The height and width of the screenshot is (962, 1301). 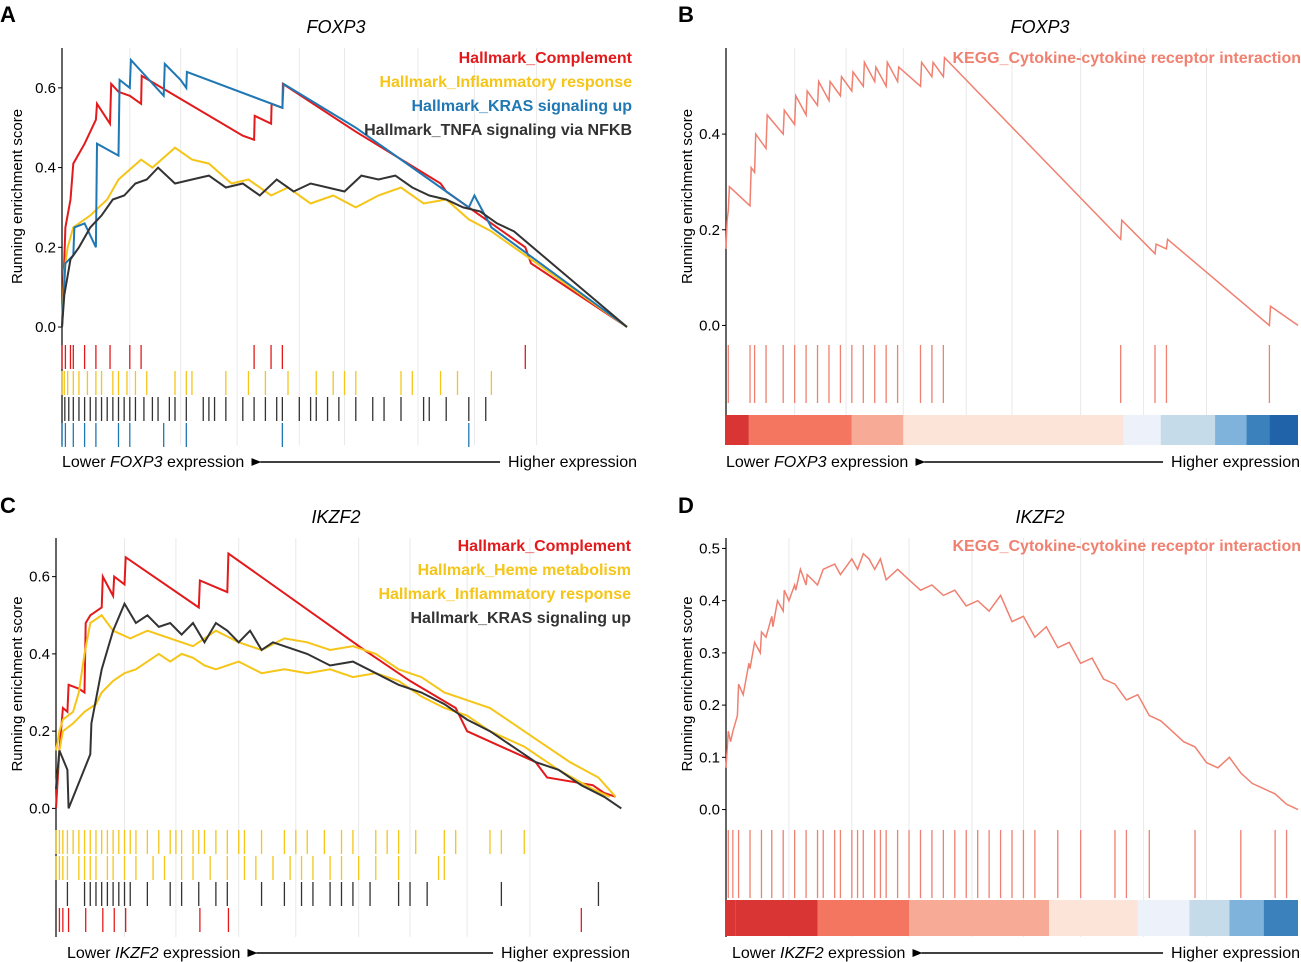 What do you see at coordinates (344, 247) in the screenshot?
I see `series-line-hallmark-tnfa-signaling-via-nfkb` at bounding box center [344, 247].